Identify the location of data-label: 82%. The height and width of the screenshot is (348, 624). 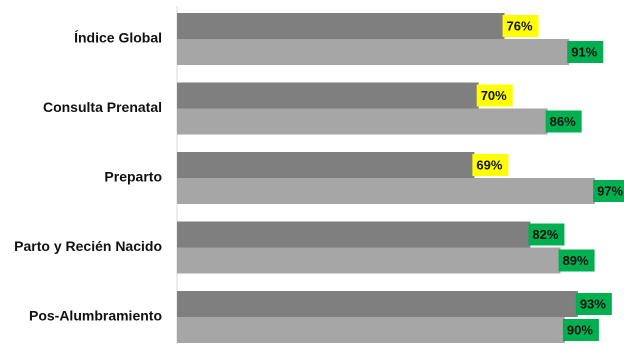
(545, 234).